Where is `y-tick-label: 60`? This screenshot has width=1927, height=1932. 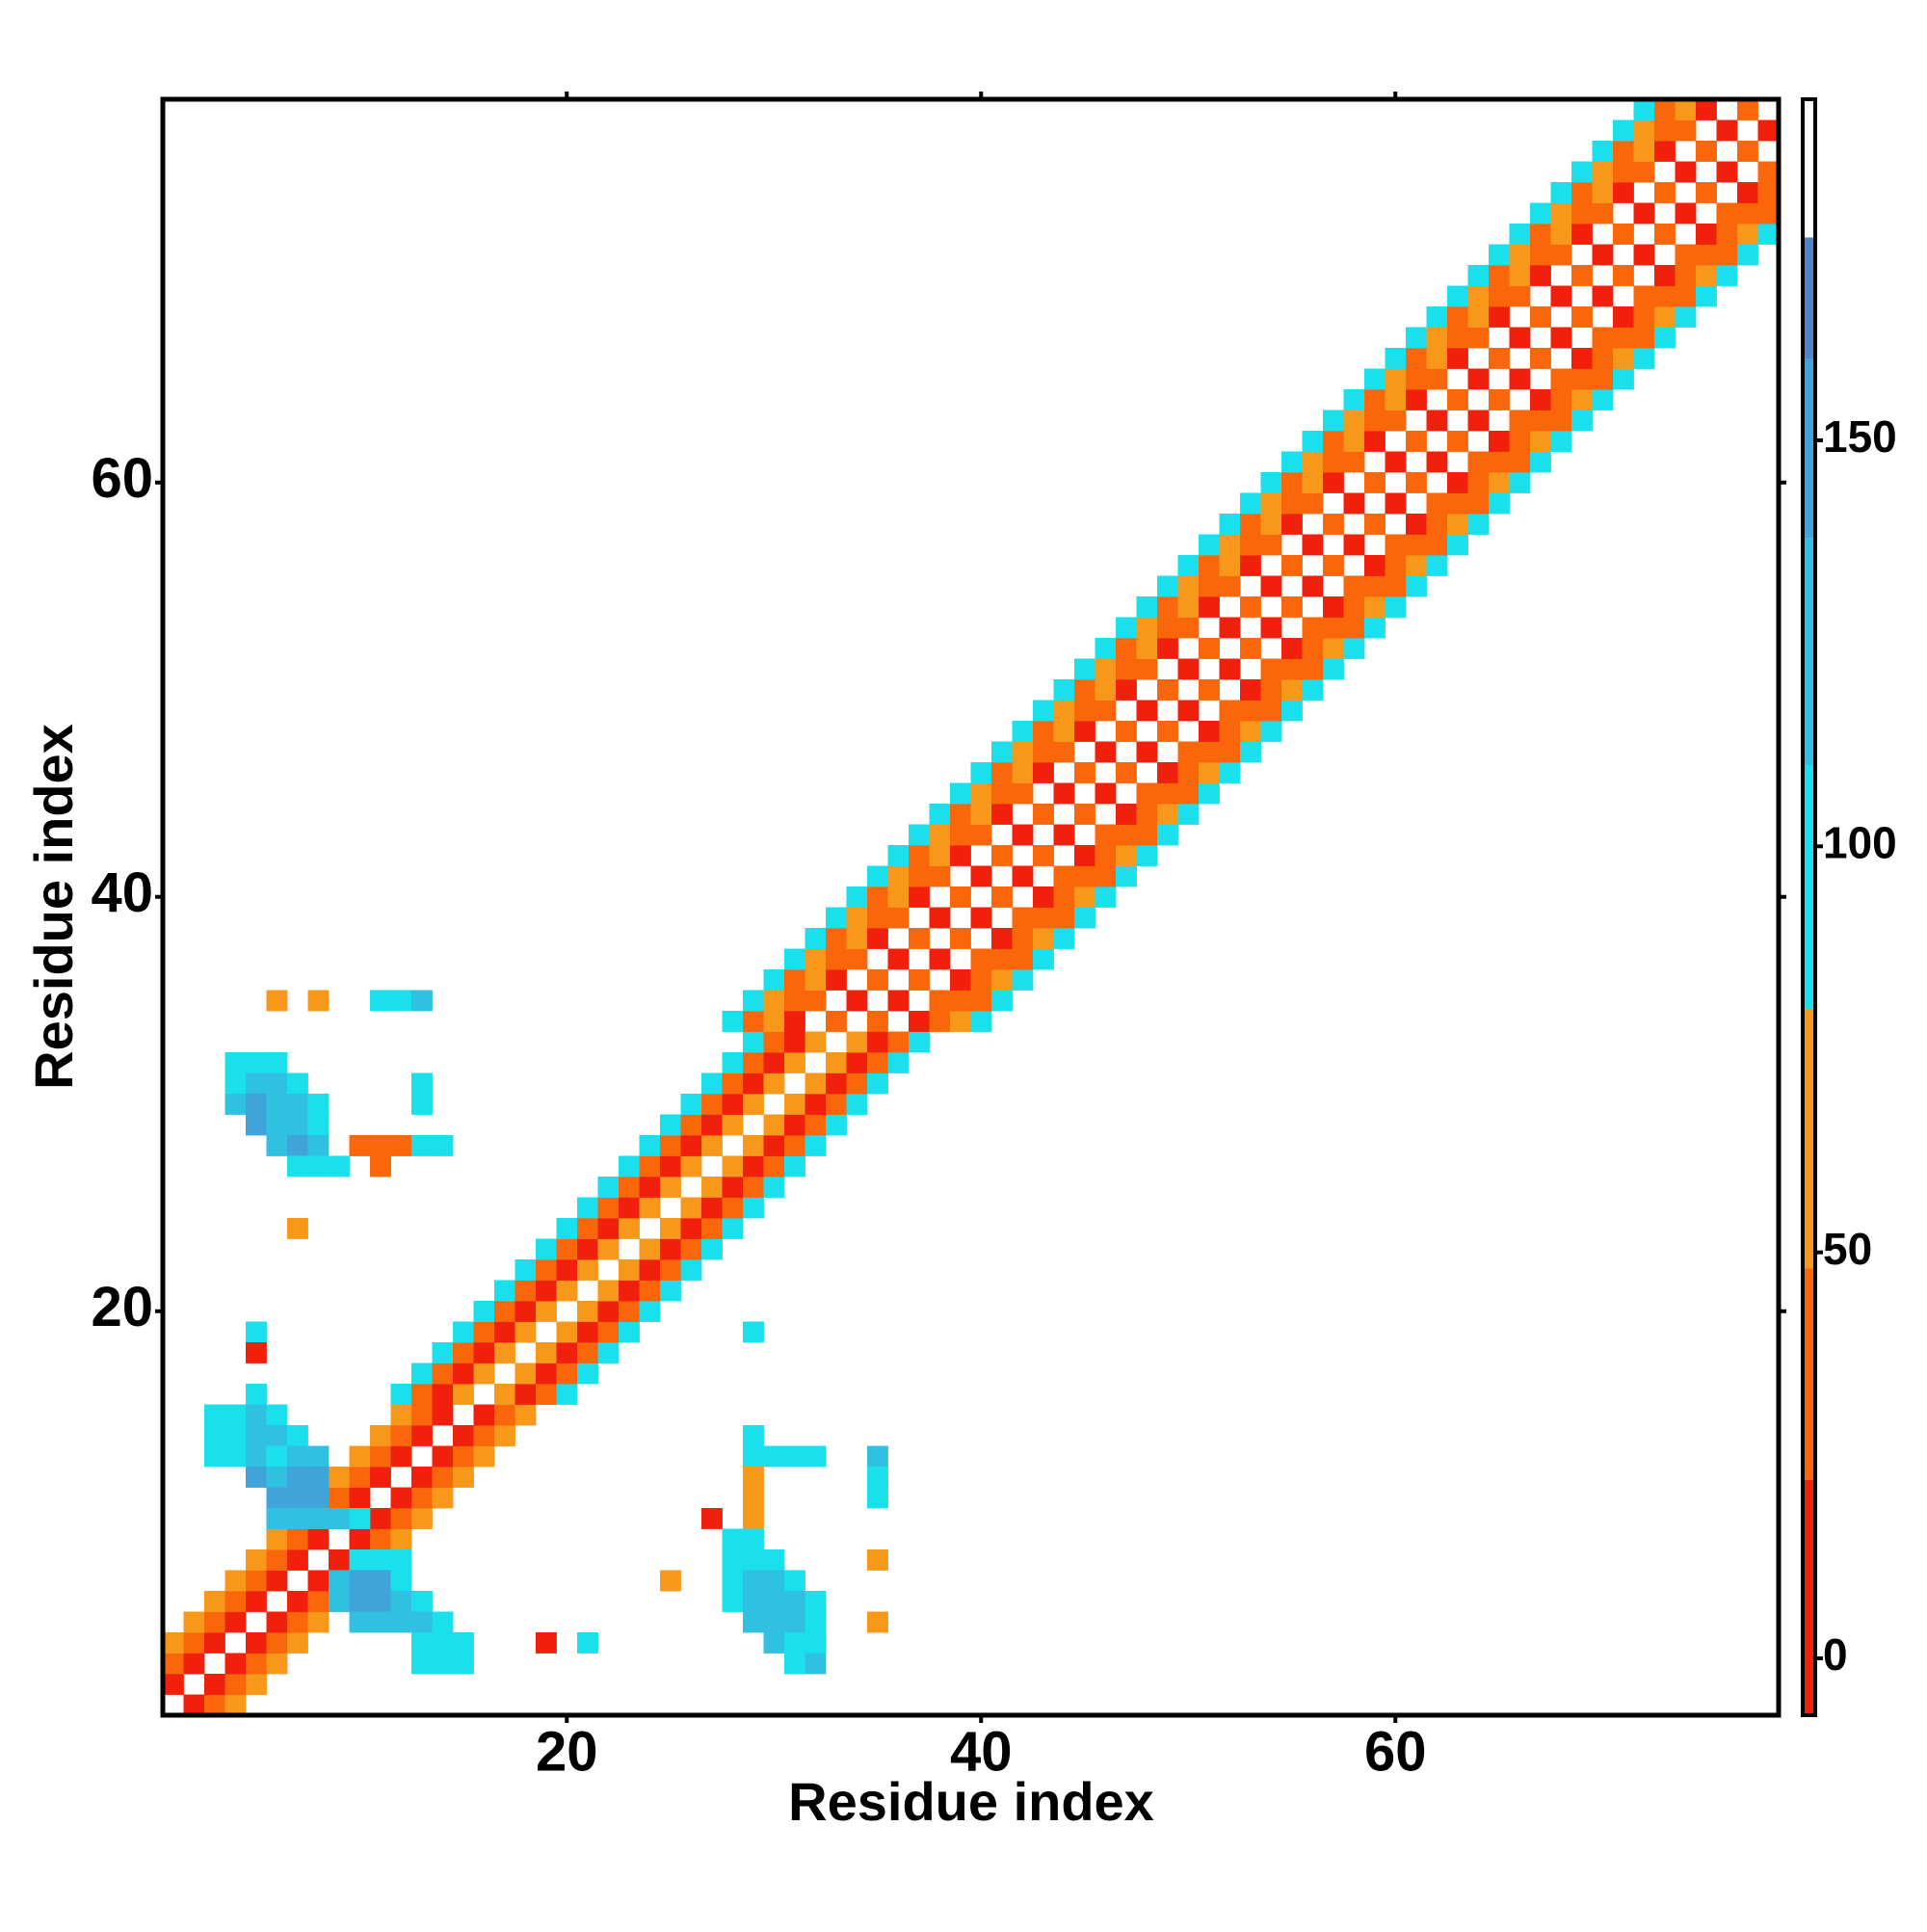 y-tick-label: 60 is located at coordinates (122, 478).